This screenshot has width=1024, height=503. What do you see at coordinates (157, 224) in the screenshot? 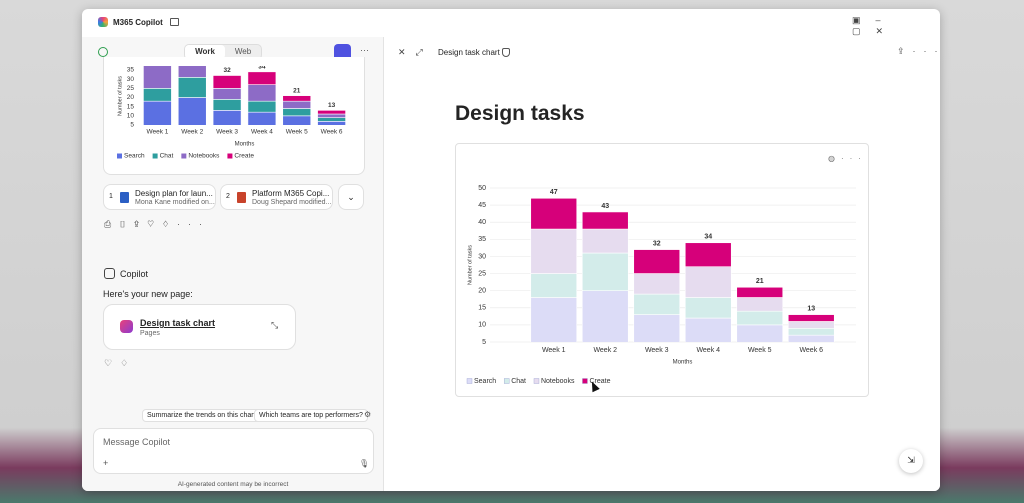
I see `response-actions: ⎙▯⇪♡♢···` at bounding box center [157, 224].